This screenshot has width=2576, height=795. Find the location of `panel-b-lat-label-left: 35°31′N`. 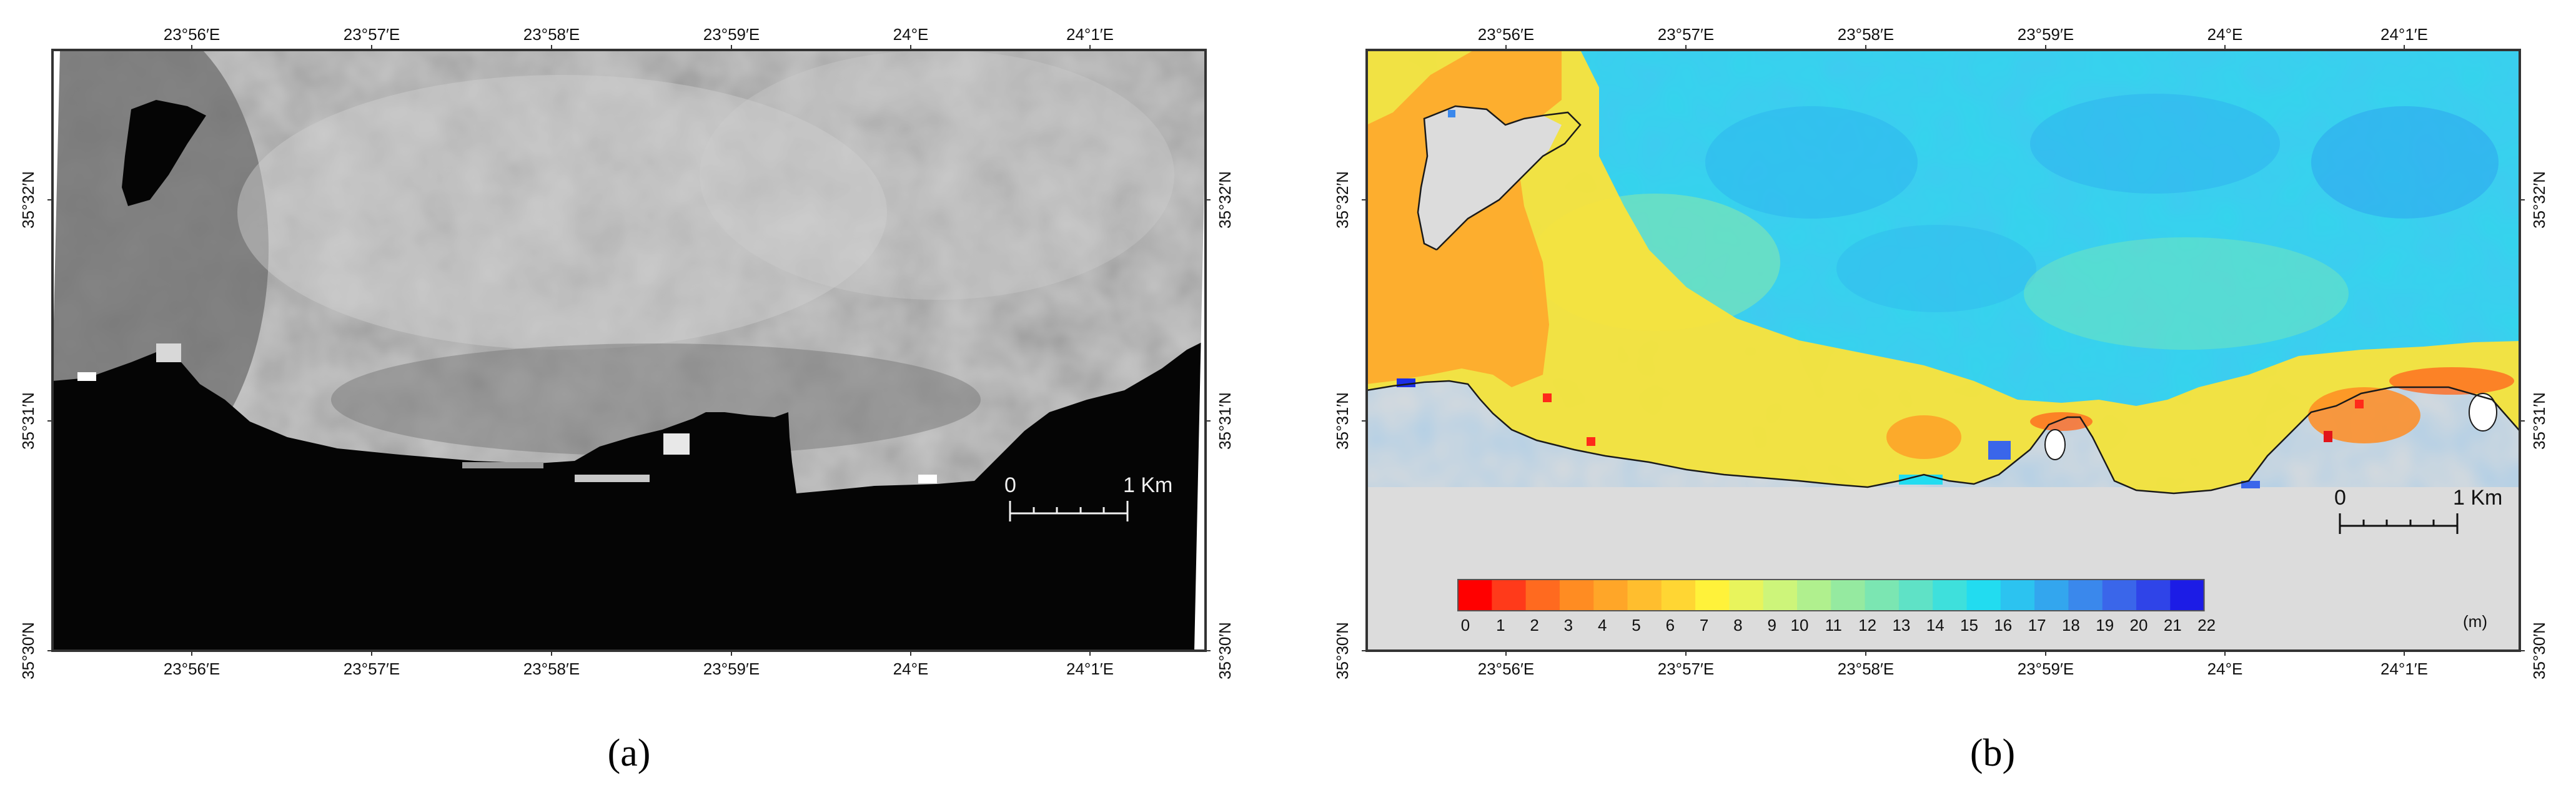

panel-b-lat-label-left: 35°31′N is located at coordinates (1342, 421).